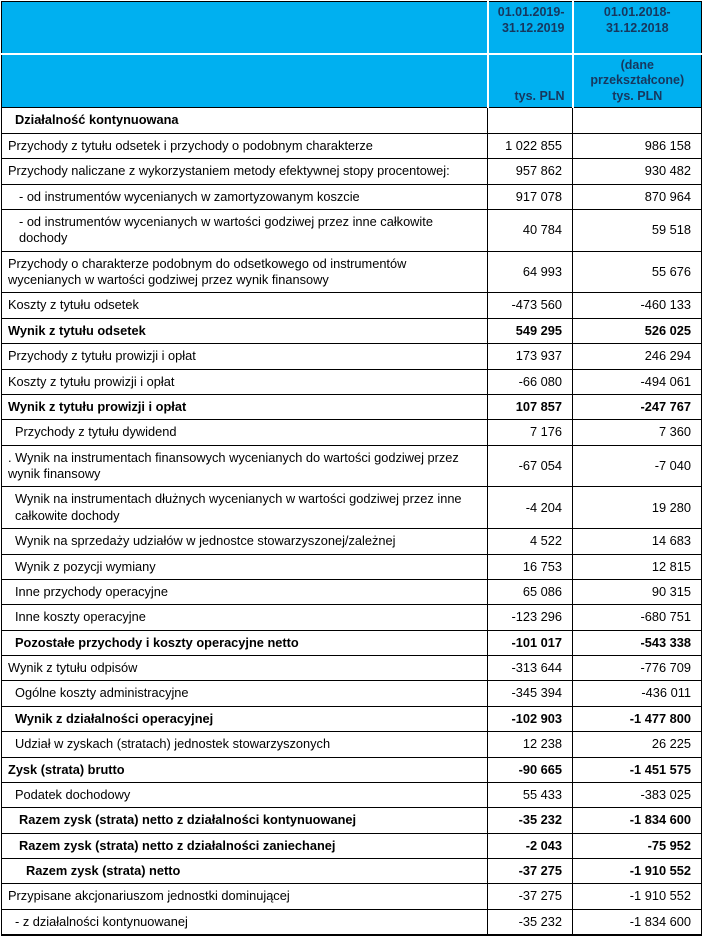  I want to click on value-2018: -75 952, so click(637, 846).